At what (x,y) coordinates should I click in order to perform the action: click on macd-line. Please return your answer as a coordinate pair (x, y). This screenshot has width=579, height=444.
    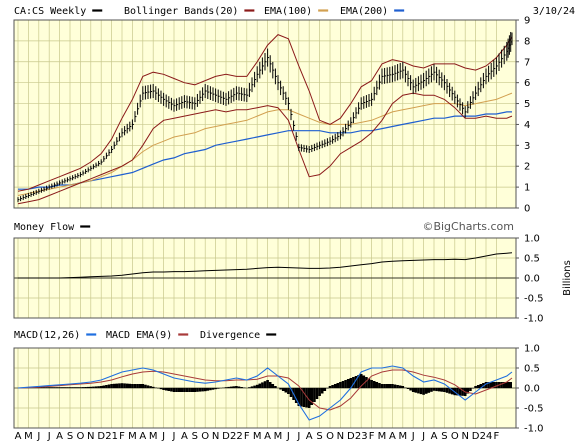
    Looking at the image, I should click on (265, 393).